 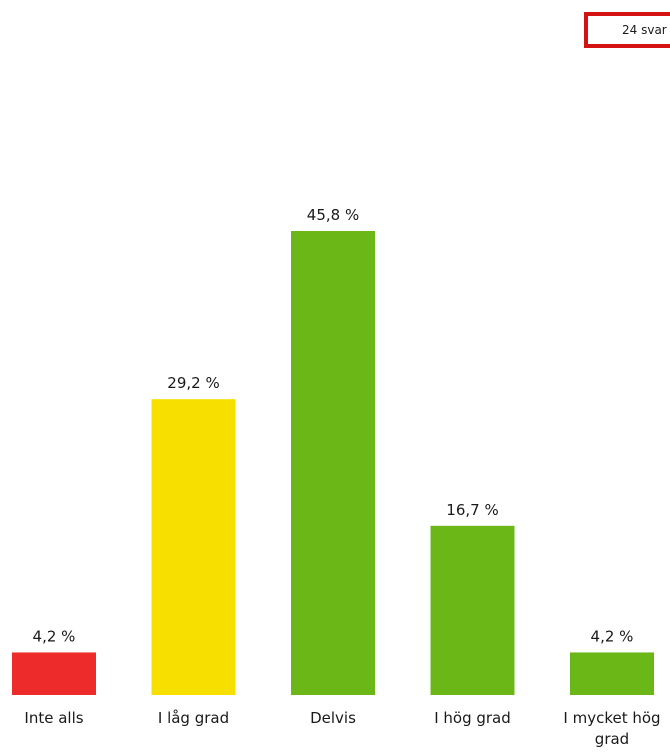 What do you see at coordinates (193, 383) in the screenshot?
I see `value-label-2: 29,2 %` at bounding box center [193, 383].